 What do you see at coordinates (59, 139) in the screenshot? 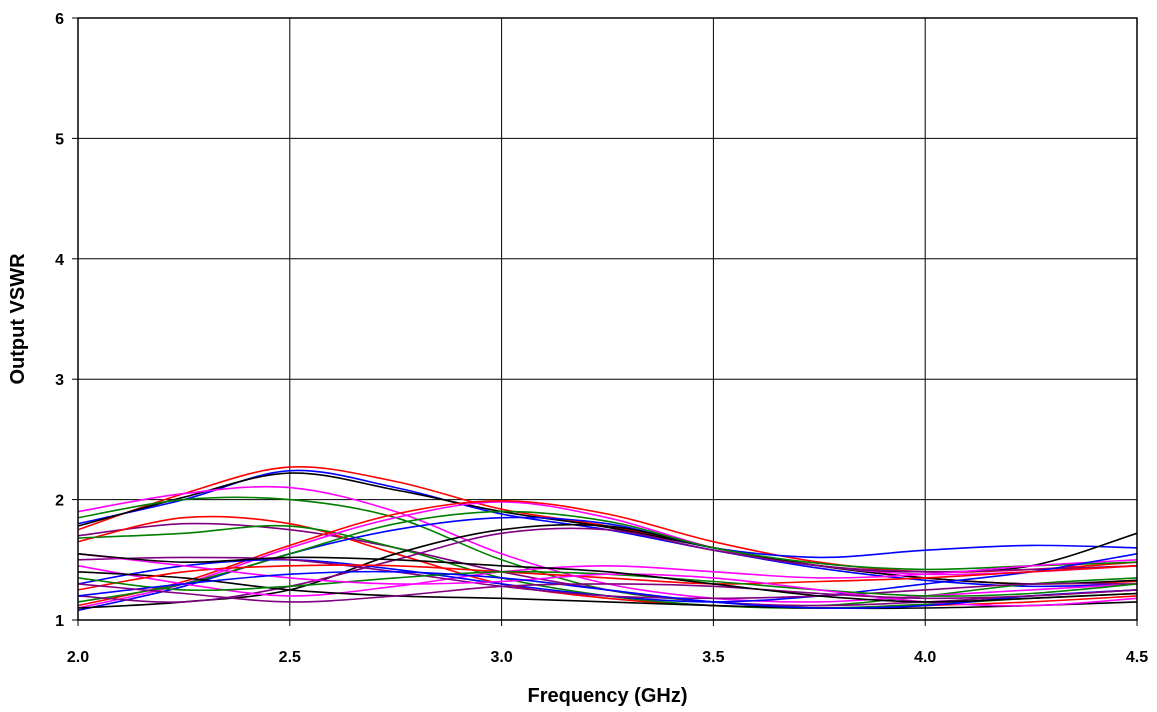
I see `y-tick-label: 5` at bounding box center [59, 139].